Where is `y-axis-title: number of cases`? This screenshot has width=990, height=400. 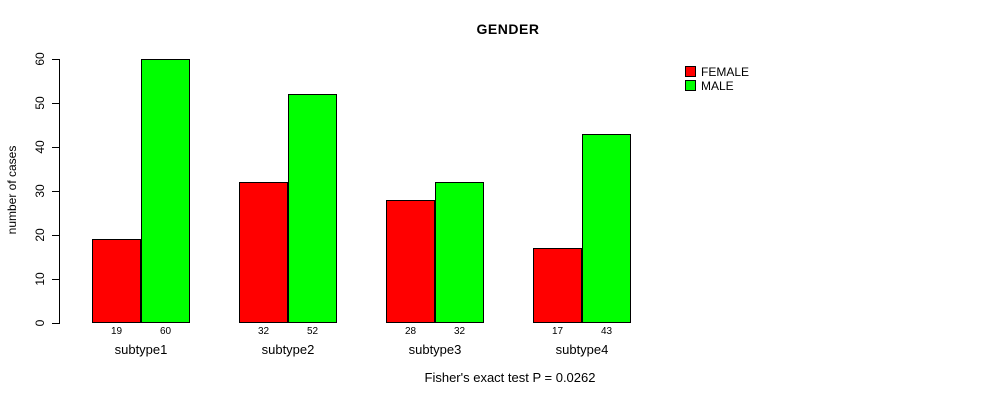
y-axis-title: number of cases is located at coordinates (12, 190).